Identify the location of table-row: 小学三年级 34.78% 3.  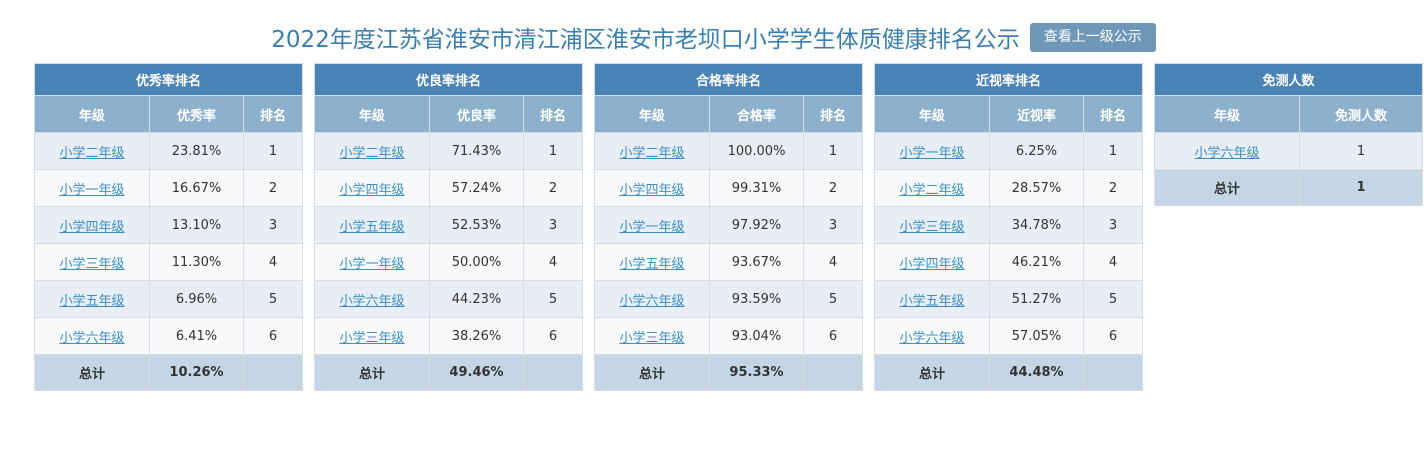
(1009, 225).